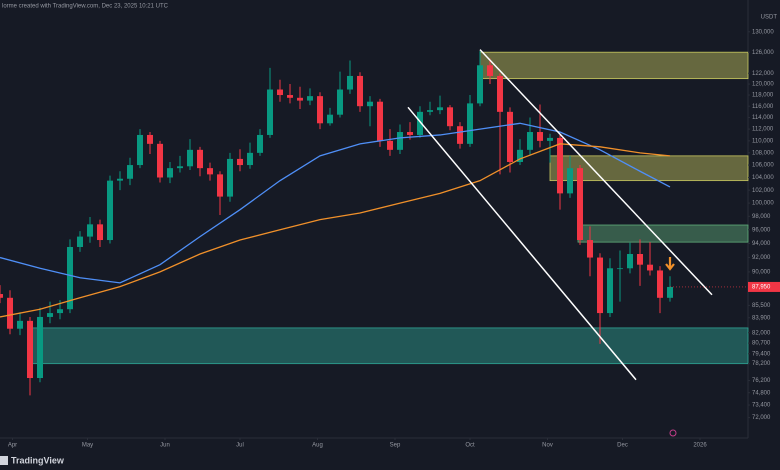 Image resolution: width=780 pixels, height=470 pixels. I want to click on x-tick-label: May, so click(87, 446).